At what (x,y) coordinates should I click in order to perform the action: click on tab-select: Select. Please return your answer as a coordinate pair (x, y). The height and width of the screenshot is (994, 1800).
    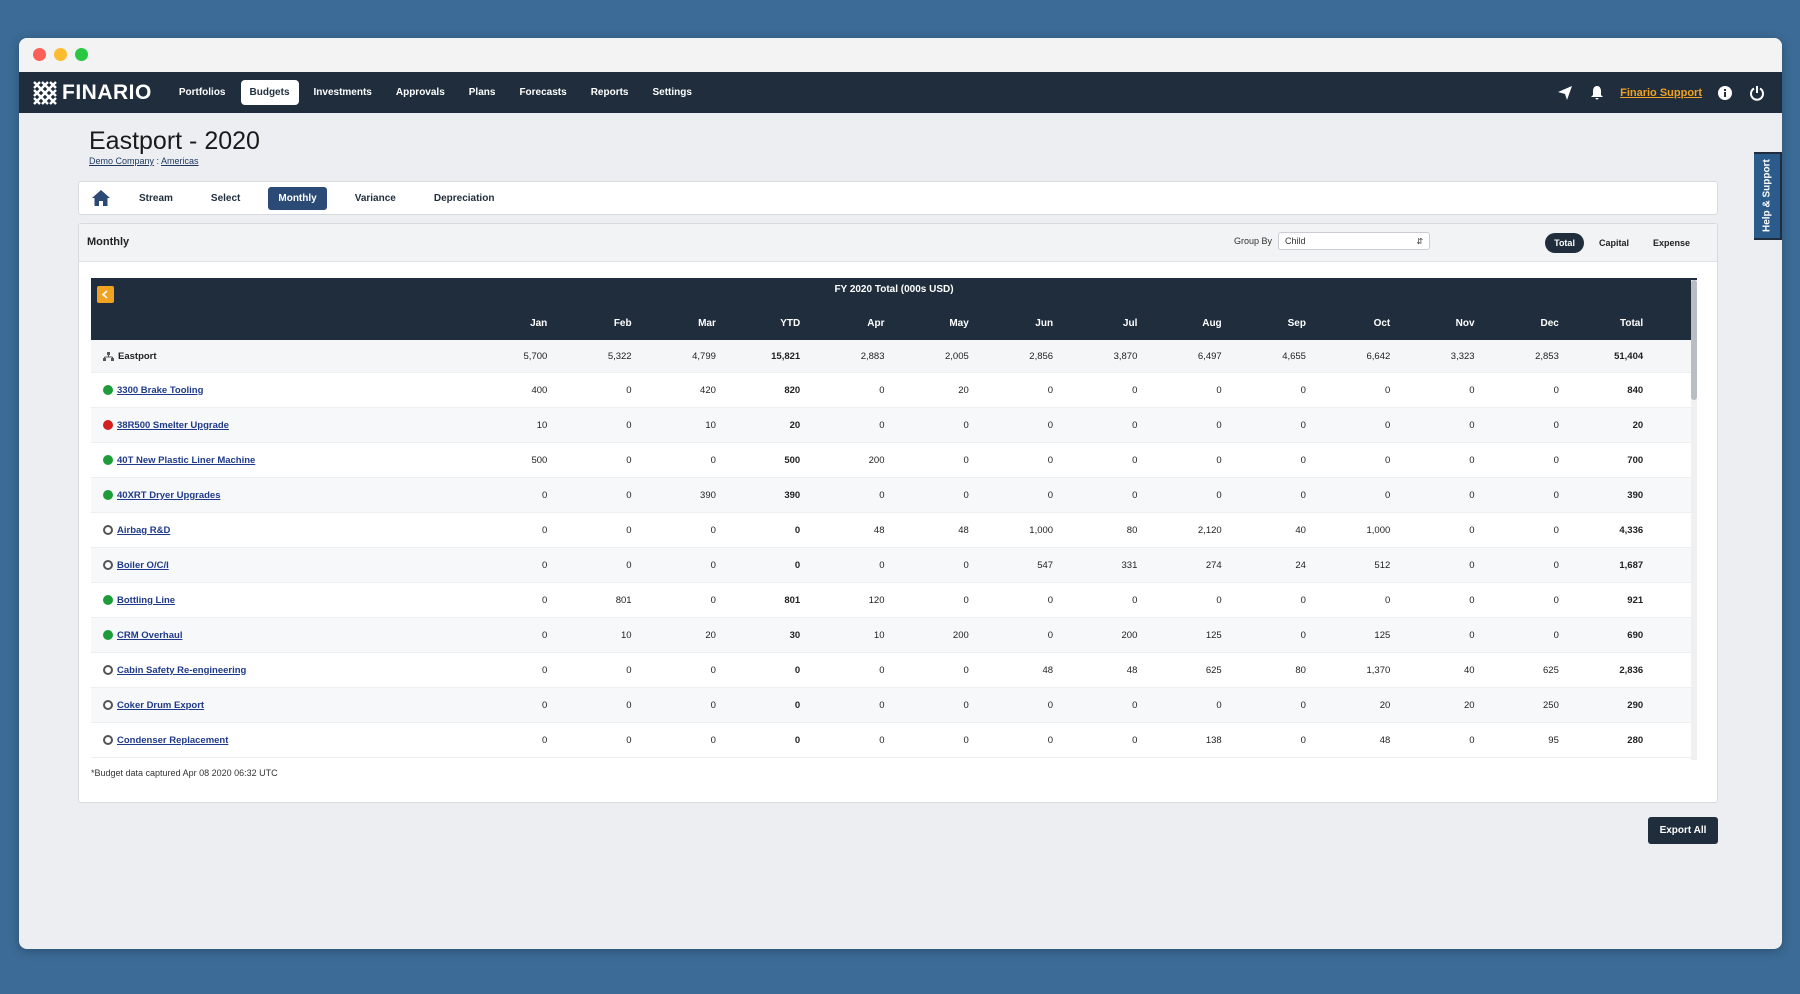
    Looking at the image, I should click on (225, 198).